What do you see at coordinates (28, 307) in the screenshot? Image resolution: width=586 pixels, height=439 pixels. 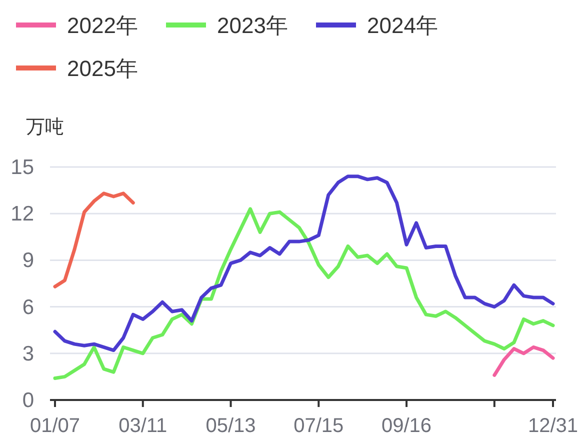 I see `y-tick-label: 6` at bounding box center [28, 307].